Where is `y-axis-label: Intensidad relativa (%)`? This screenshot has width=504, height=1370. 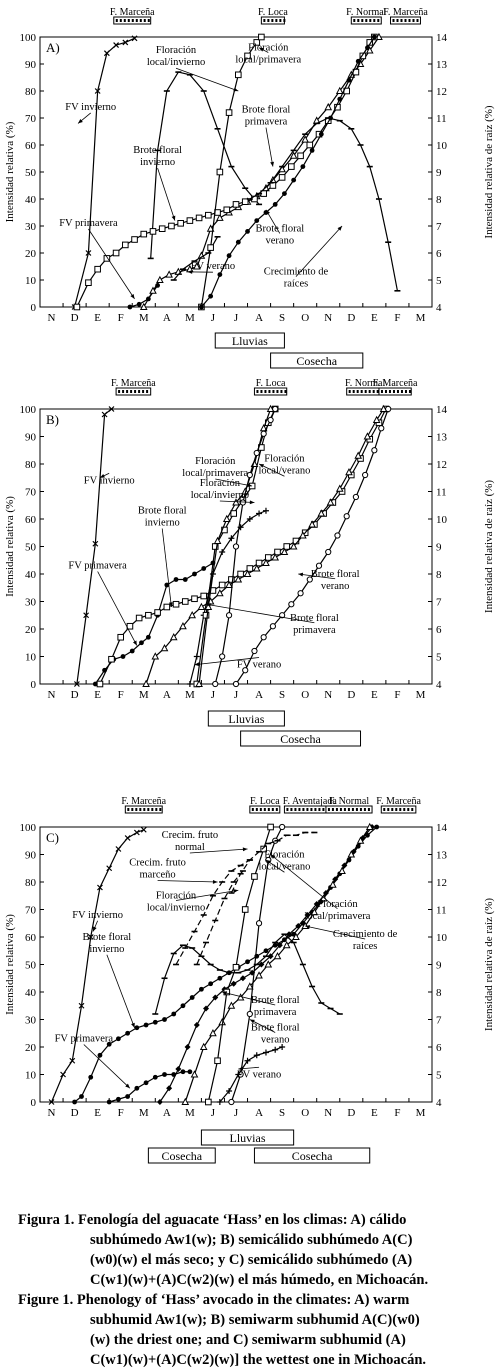 y-axis-label: Intensidad relativa (%) is located at coordinates (10, 171).